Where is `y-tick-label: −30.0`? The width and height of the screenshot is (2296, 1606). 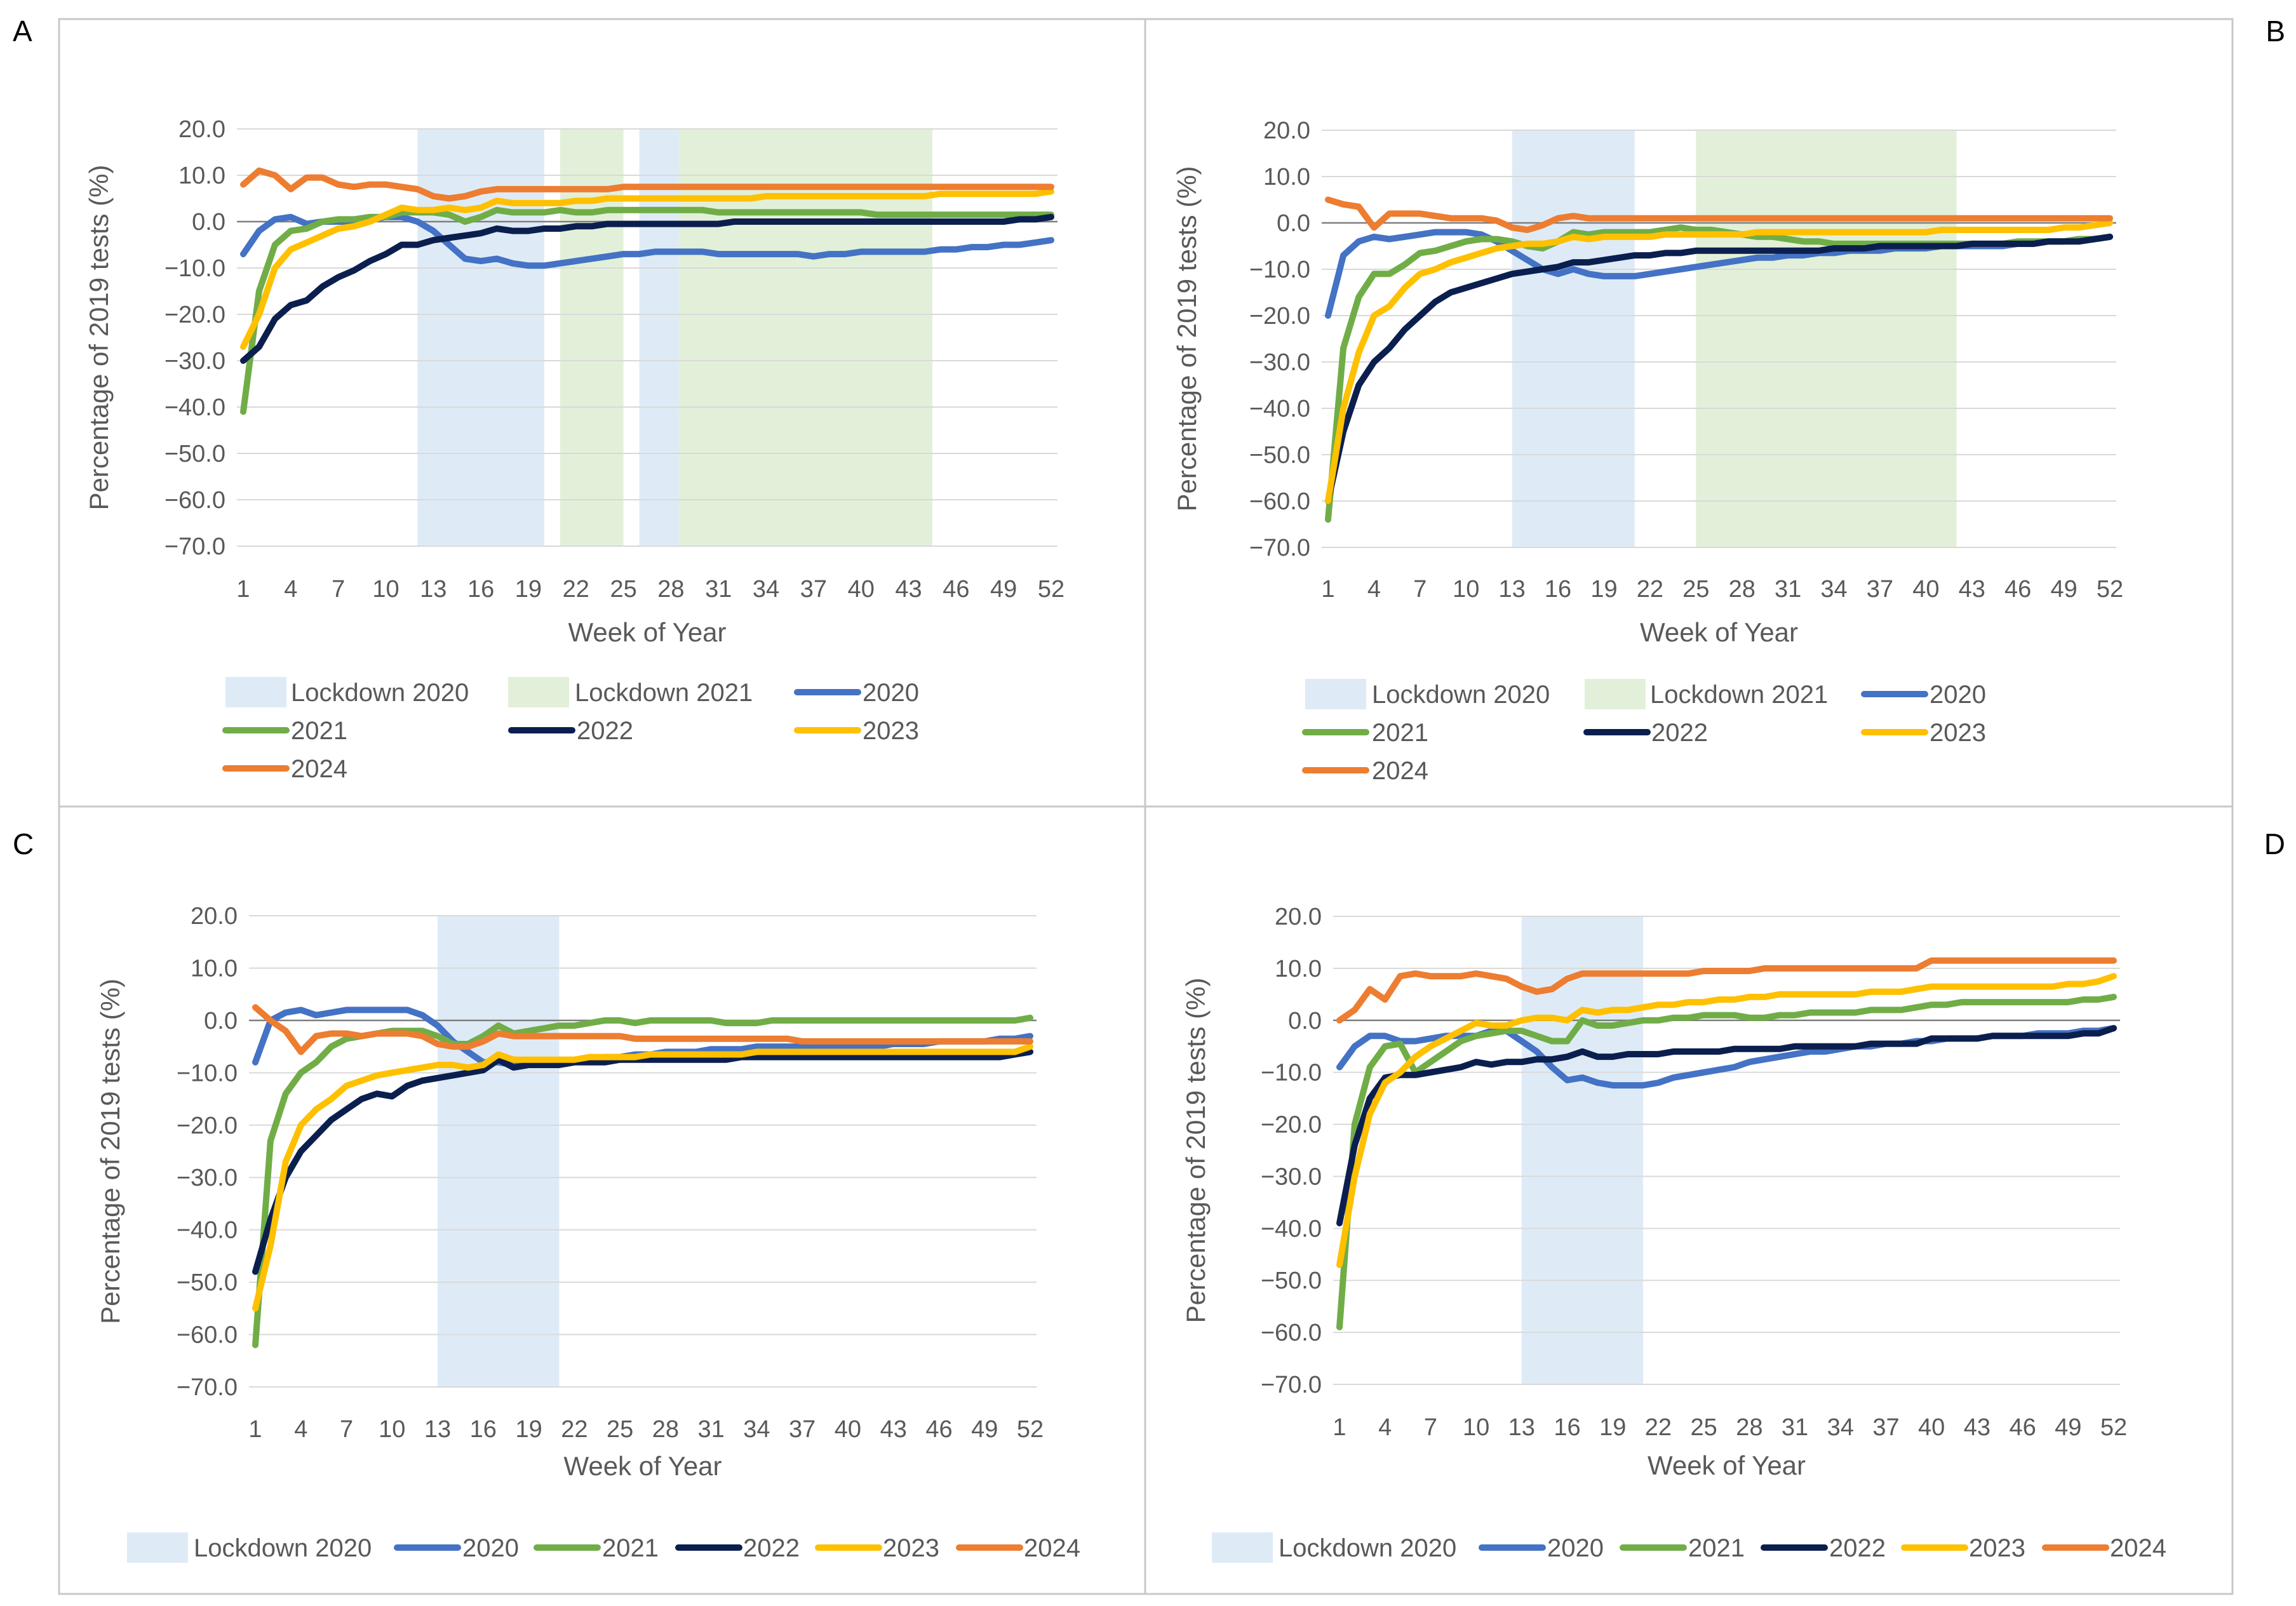
y-tick-label: −30.0 is located at coordinates (207, 1178).